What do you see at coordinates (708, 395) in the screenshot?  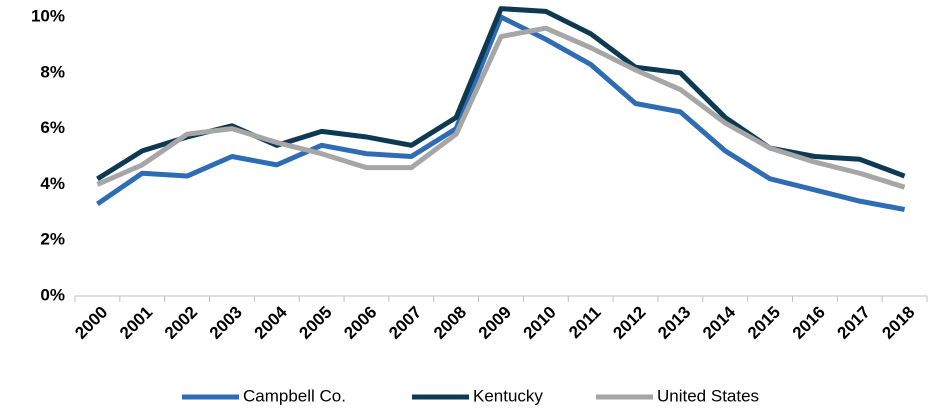 I see `legend-label: United States` at bounding box center [708, 395].